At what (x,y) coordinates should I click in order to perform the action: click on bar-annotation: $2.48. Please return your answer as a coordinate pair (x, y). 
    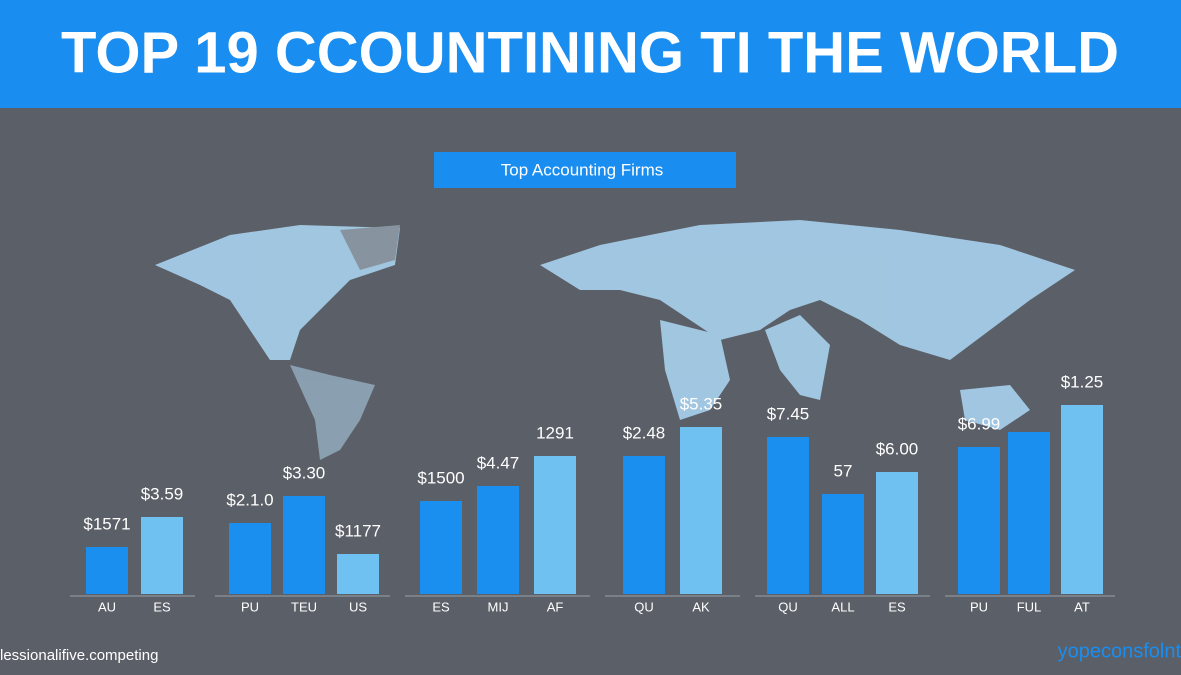
    Looking at the image, I should click on (644, 432).